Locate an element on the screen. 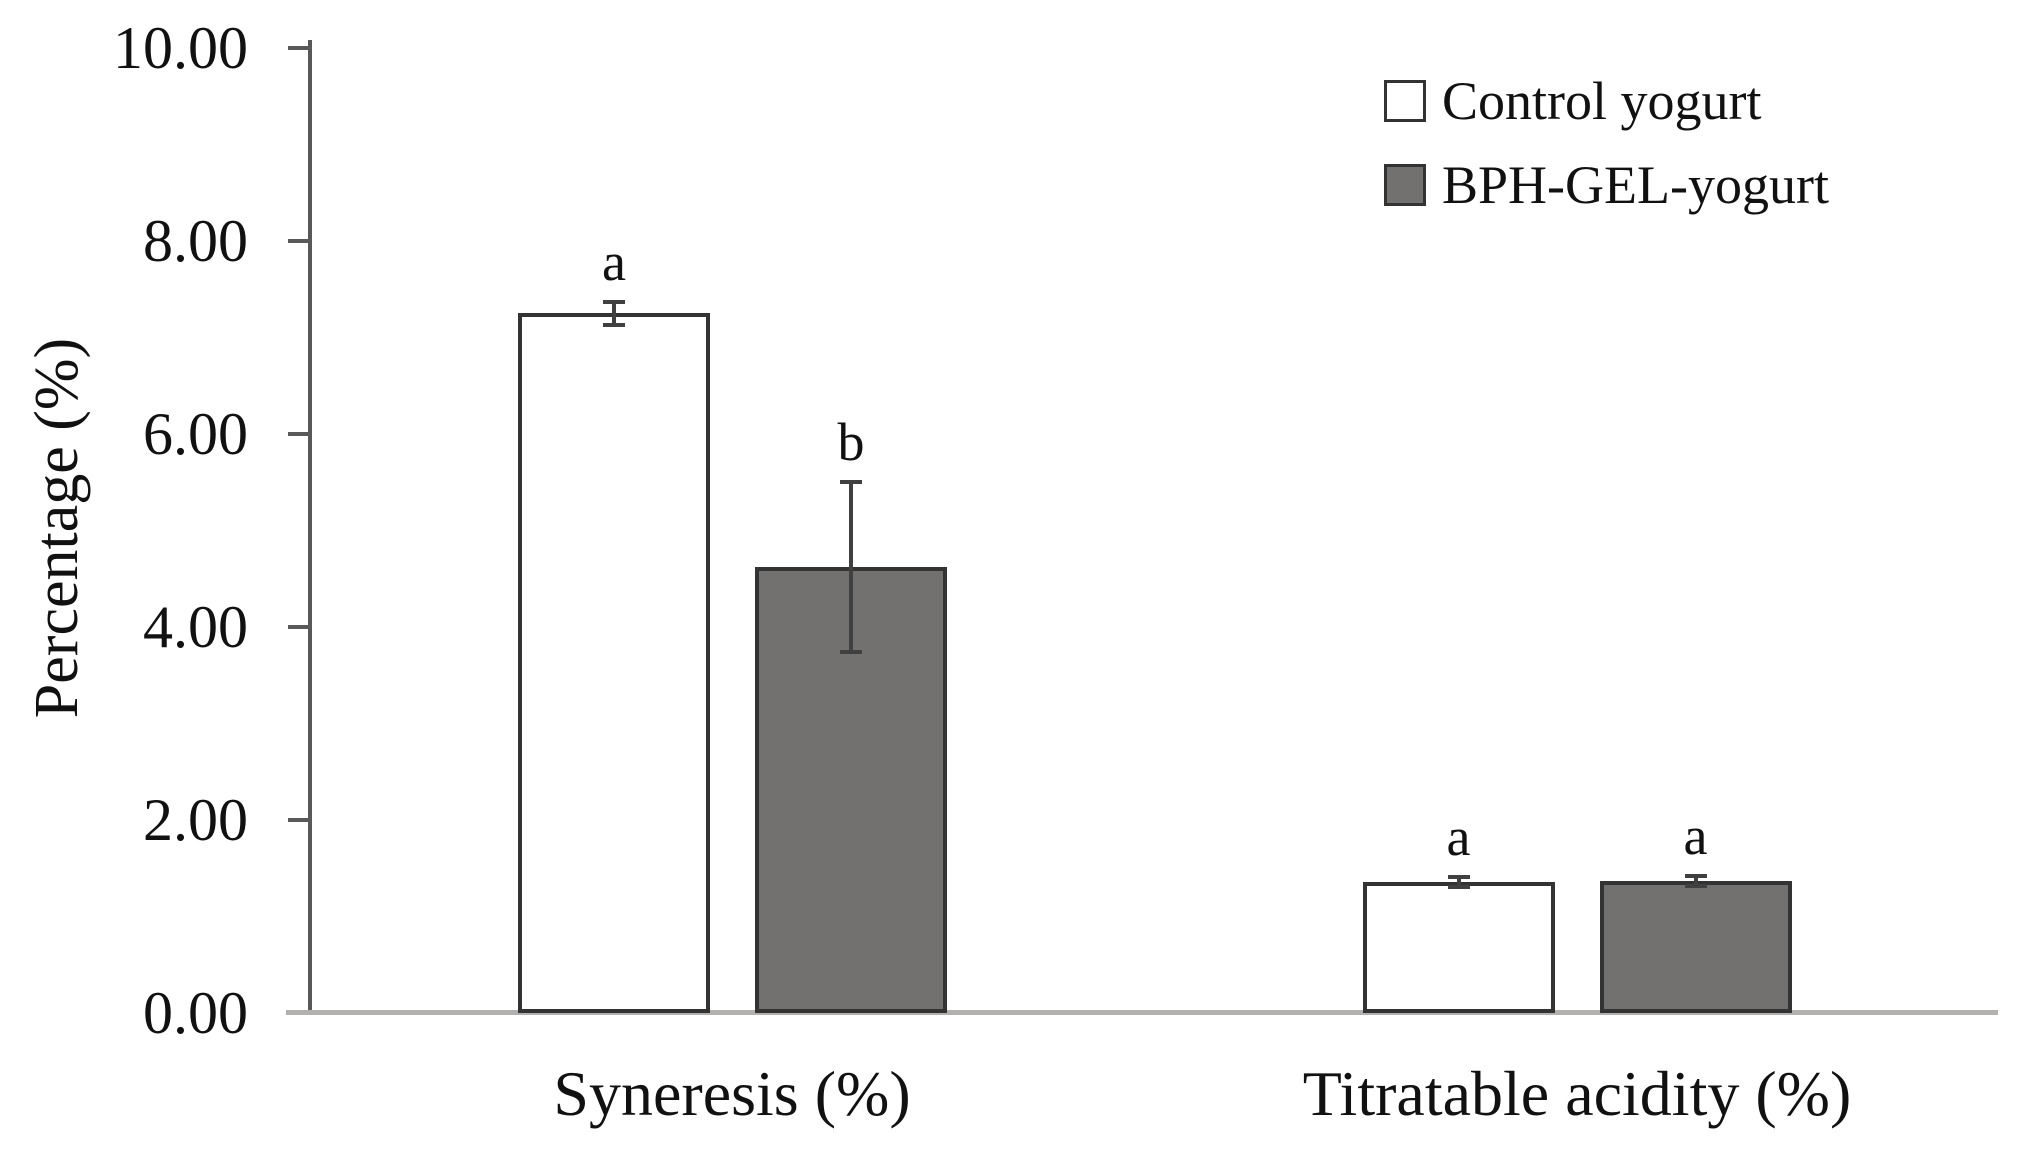 This screenshot has height=1165, width=2030. category-label-syneresis: Syneresis (%) is located at coordinates (732, 1093).